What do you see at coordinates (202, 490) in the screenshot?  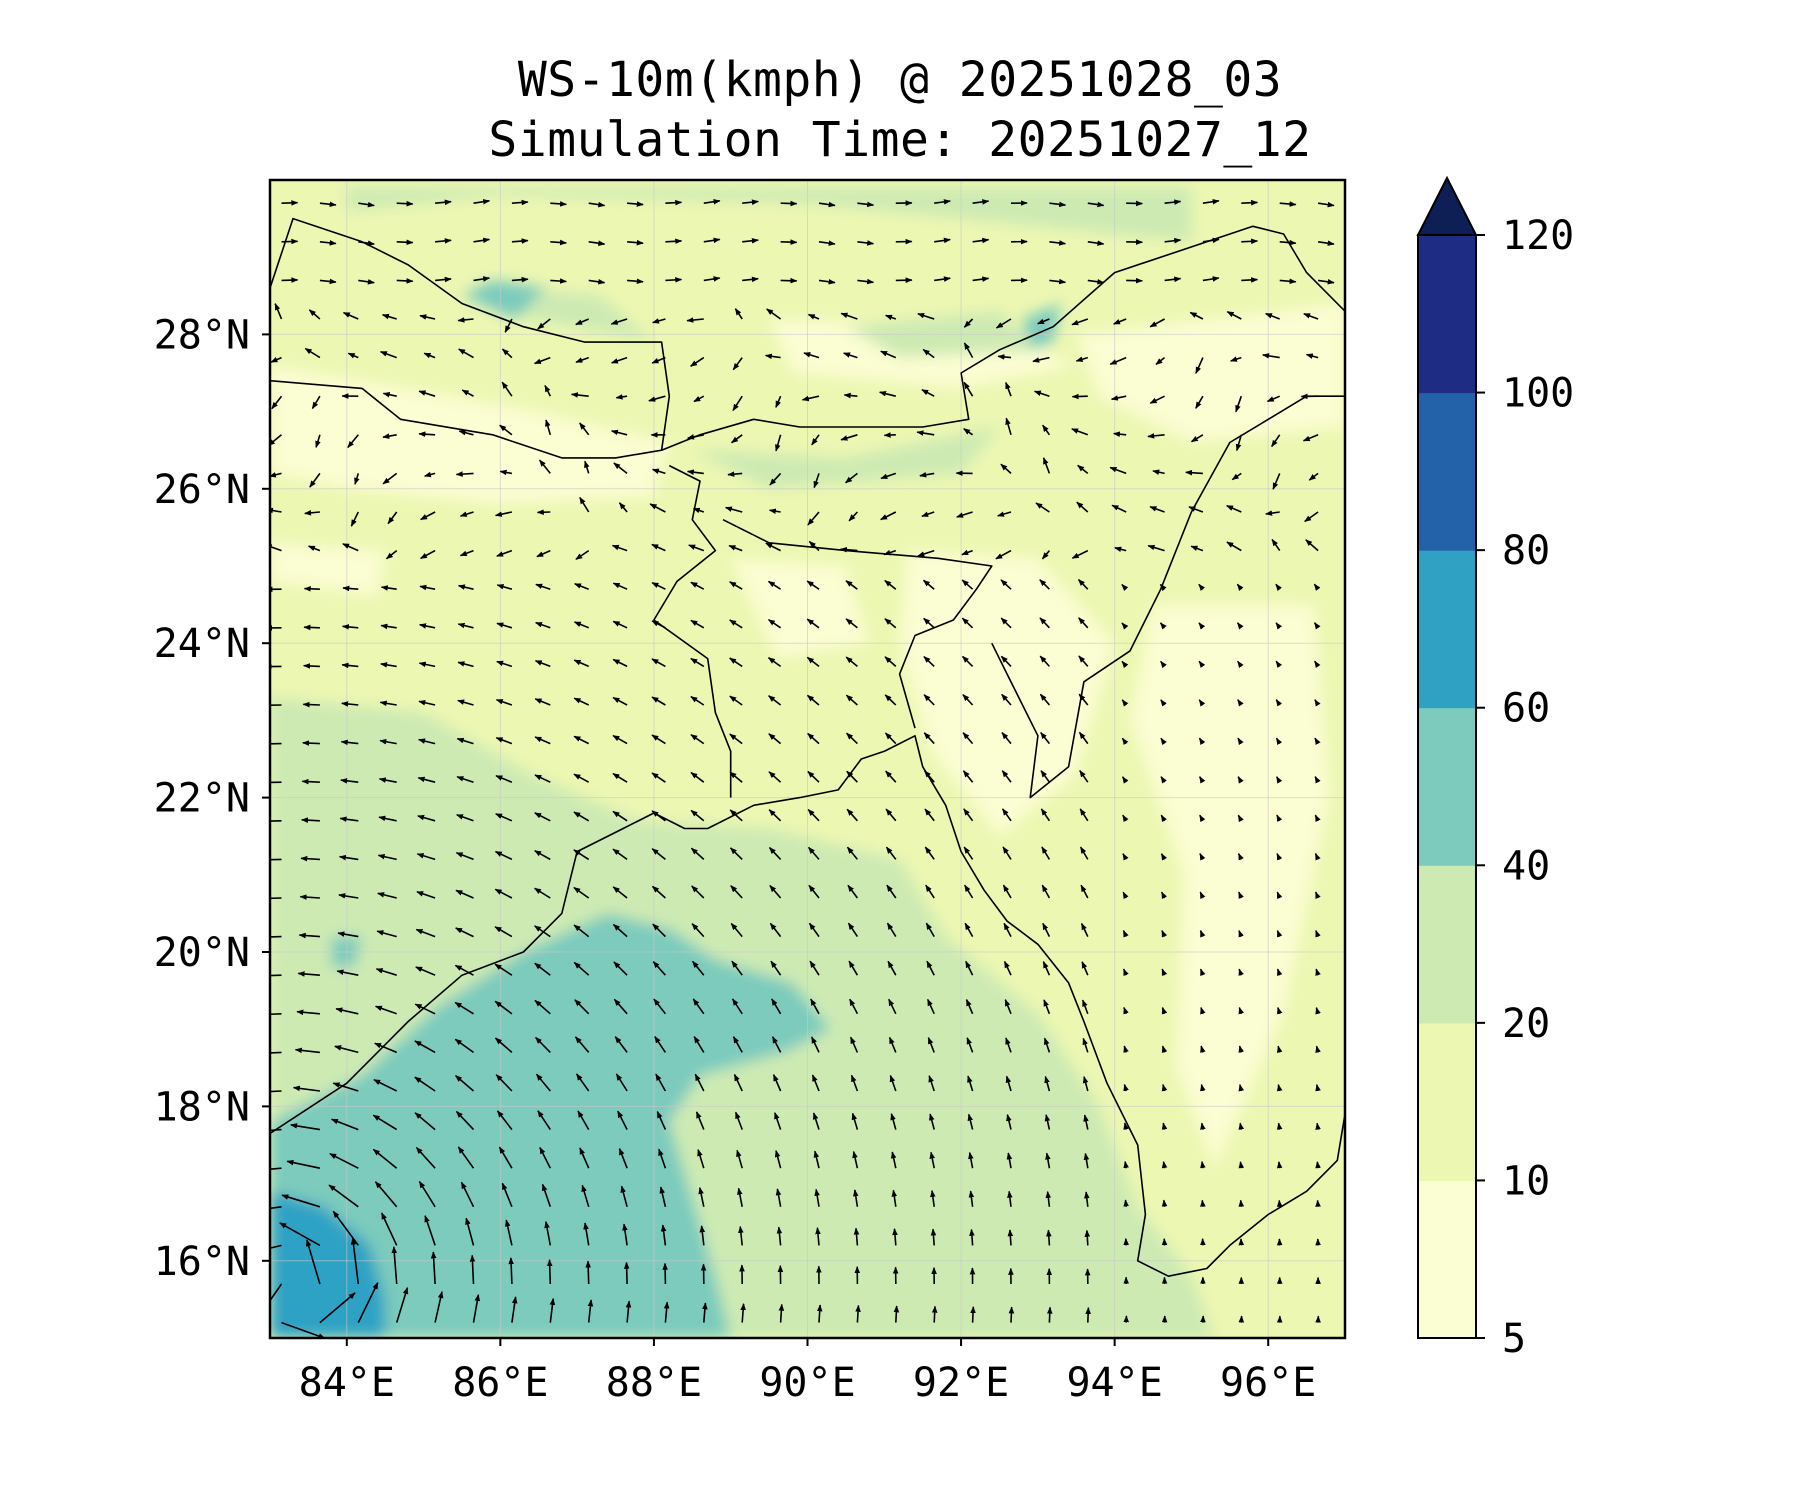 I see `lat-tick-label: 26°N` at bounding box center [202, 490].